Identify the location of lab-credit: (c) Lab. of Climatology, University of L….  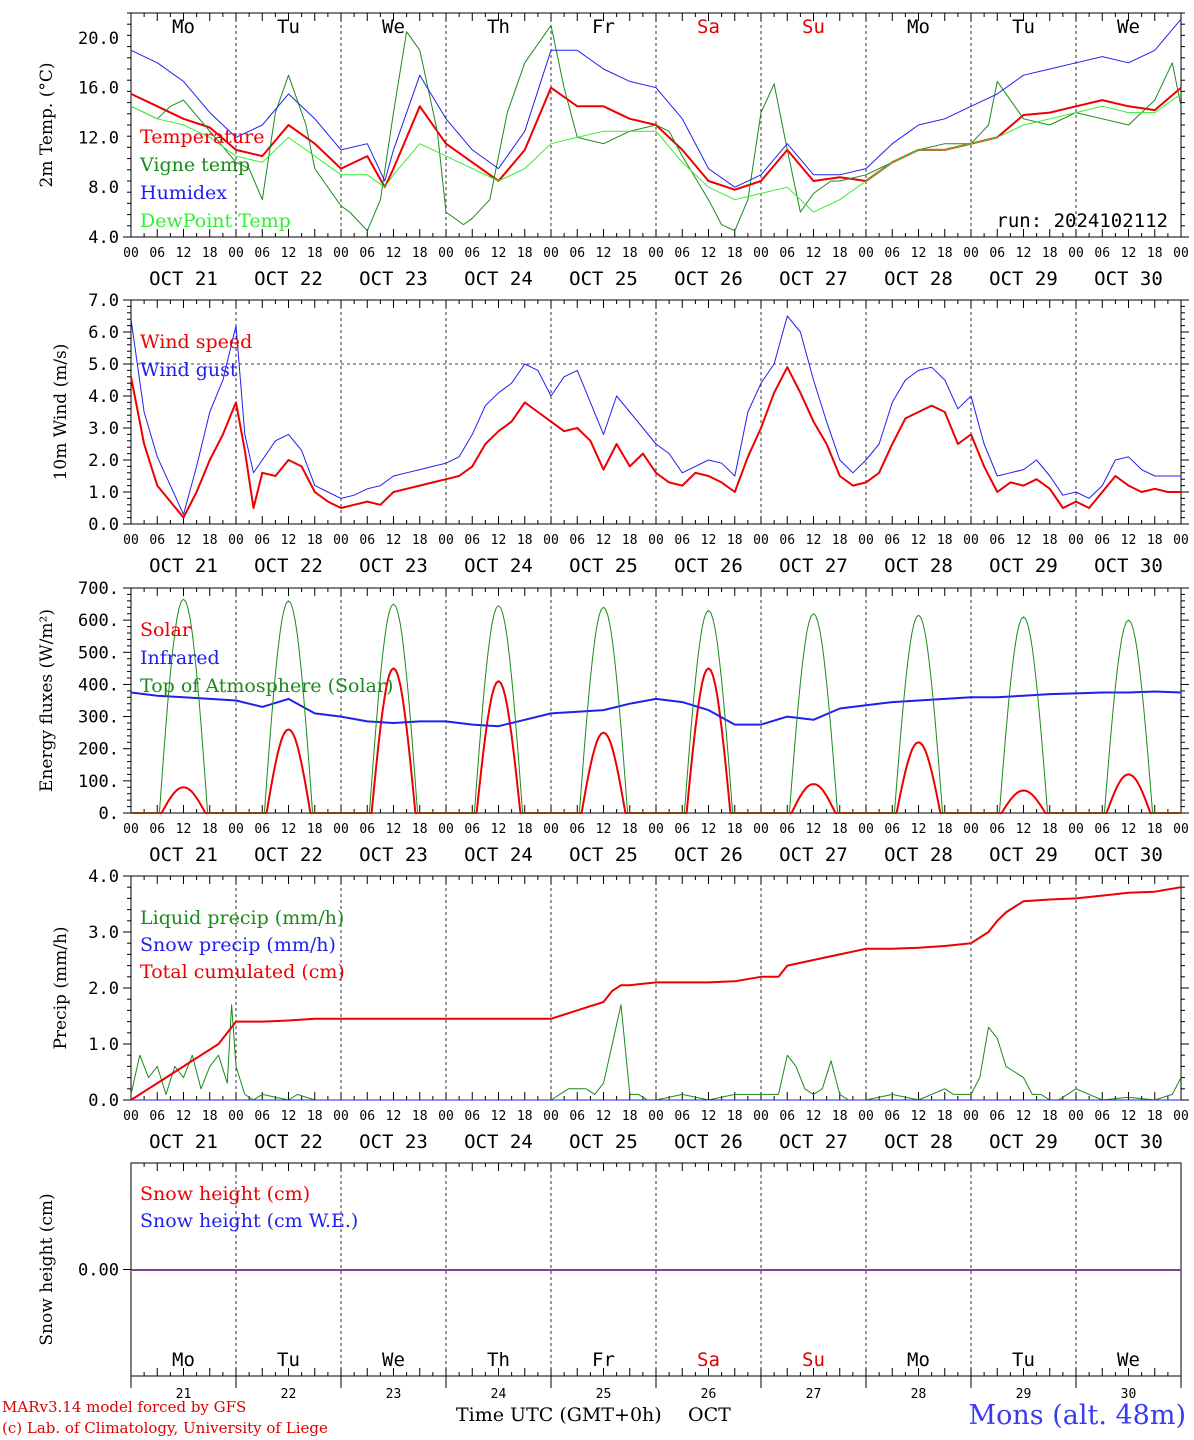
(165, 1428).